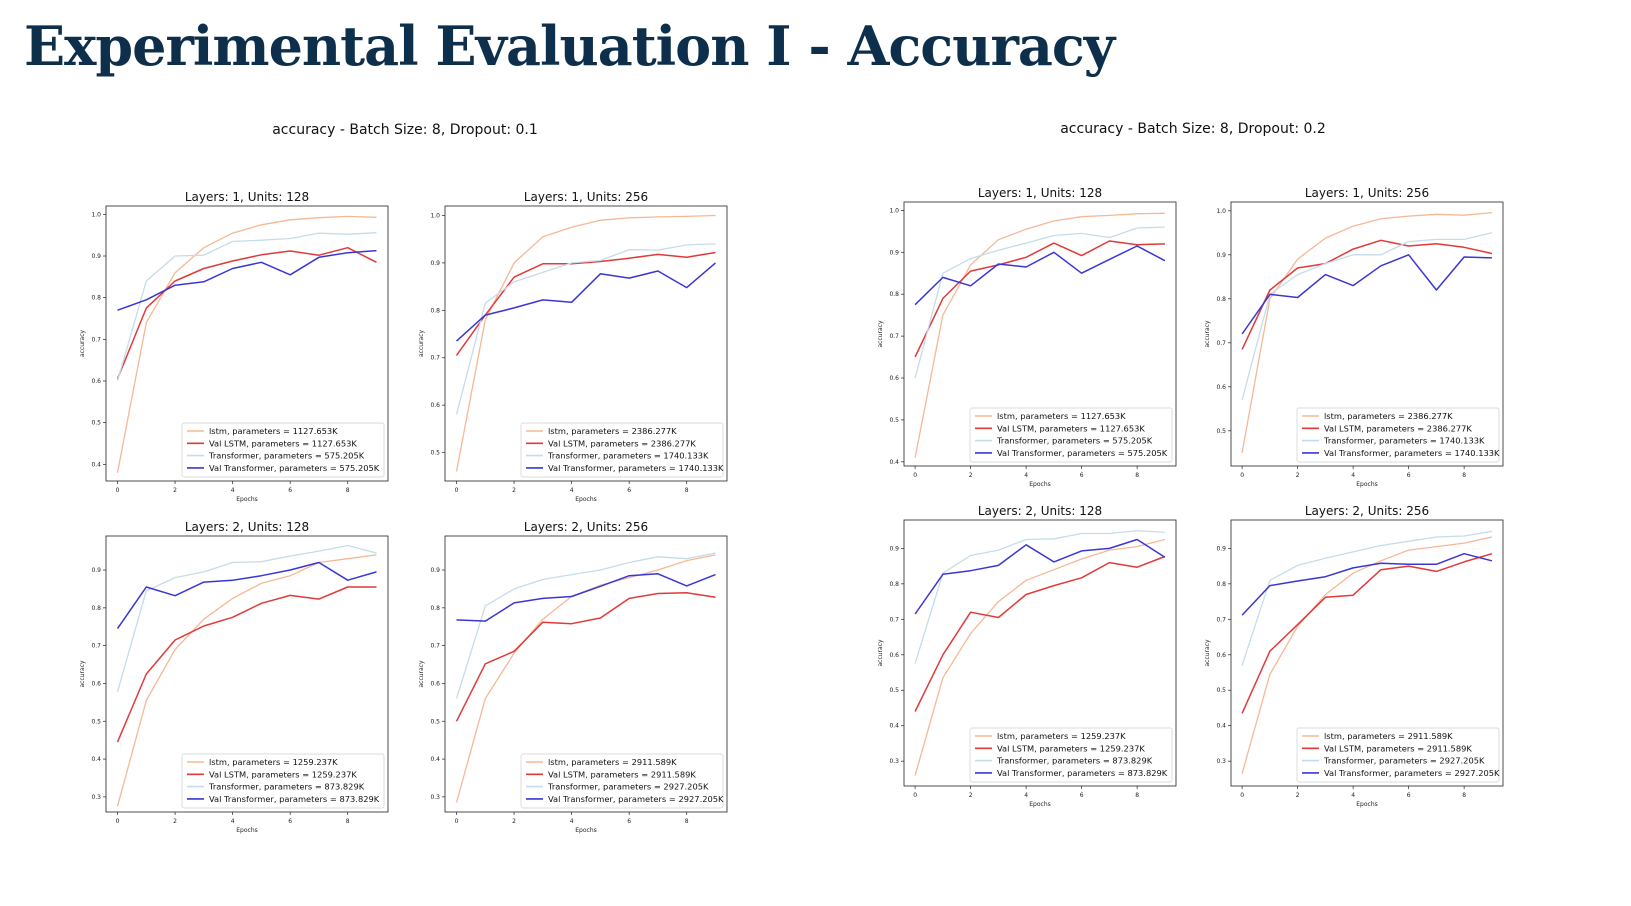 The width and height of the screenshot is (1631, 906). What do you see at coordinates (273, 431) in the screenshot?
I see `legend-entry: lstm, parameters = 1127.653K` at bounding box center [273, 431].